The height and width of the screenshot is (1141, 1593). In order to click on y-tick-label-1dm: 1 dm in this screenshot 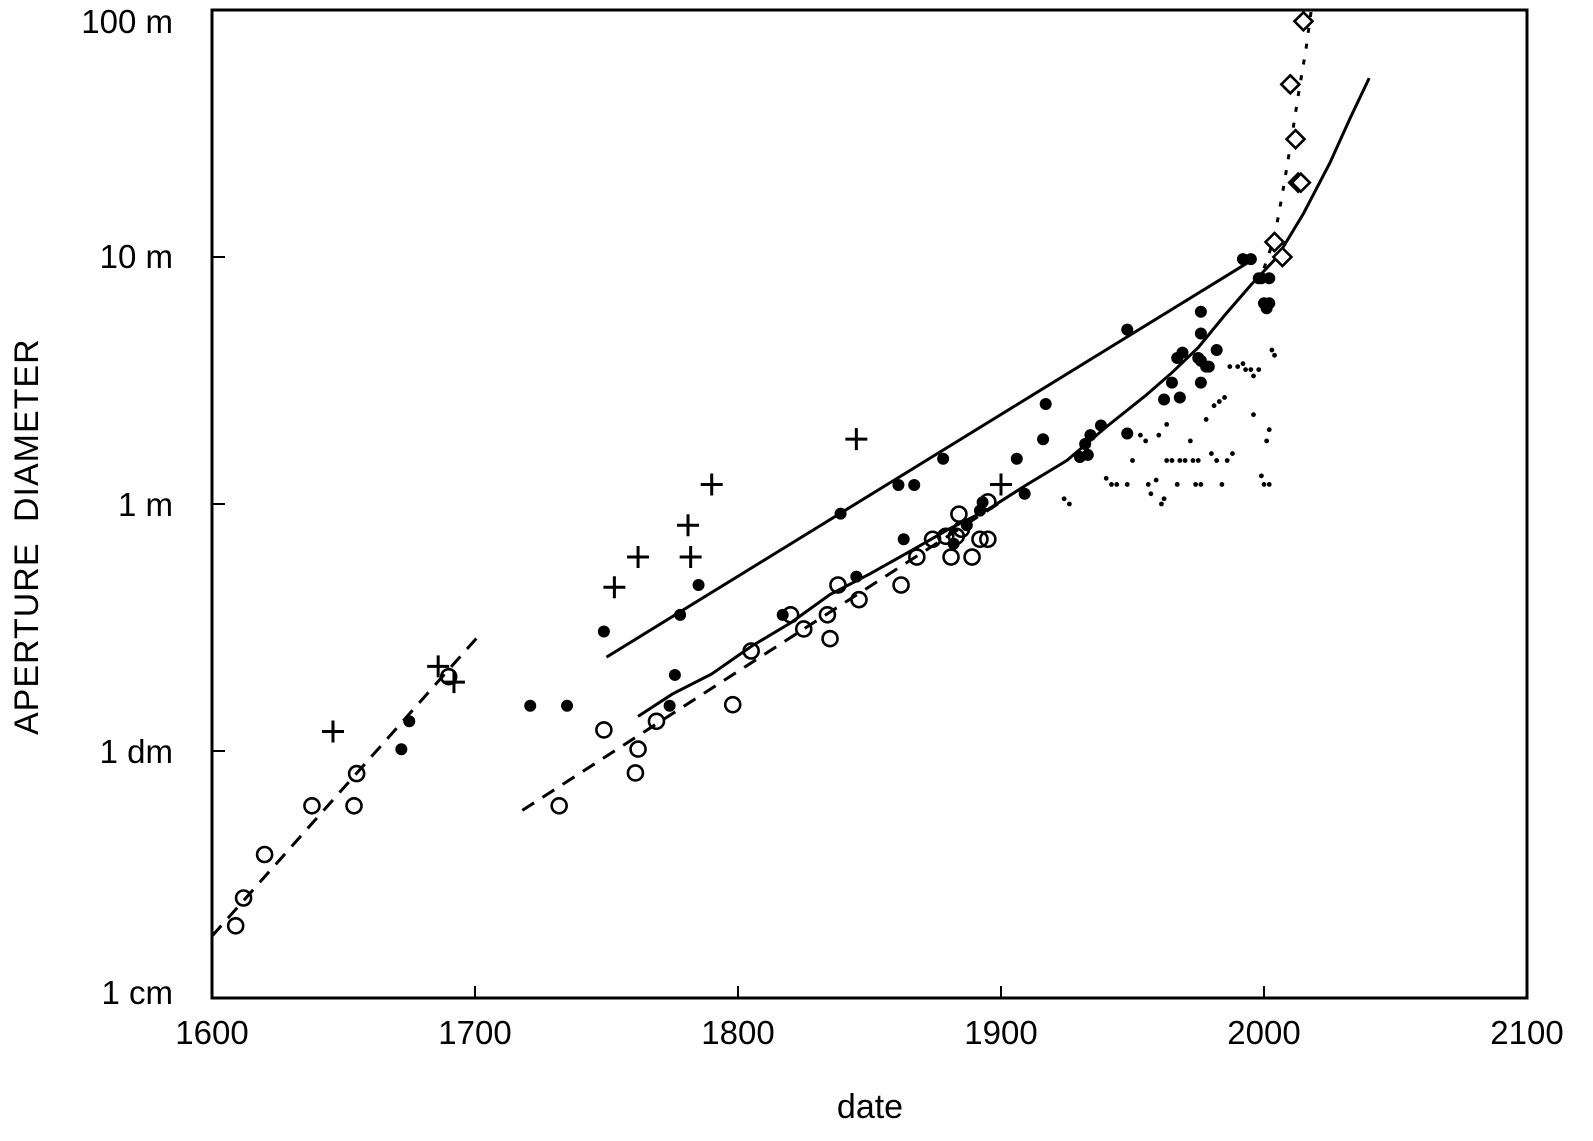, I will do `click(136, 751)`.